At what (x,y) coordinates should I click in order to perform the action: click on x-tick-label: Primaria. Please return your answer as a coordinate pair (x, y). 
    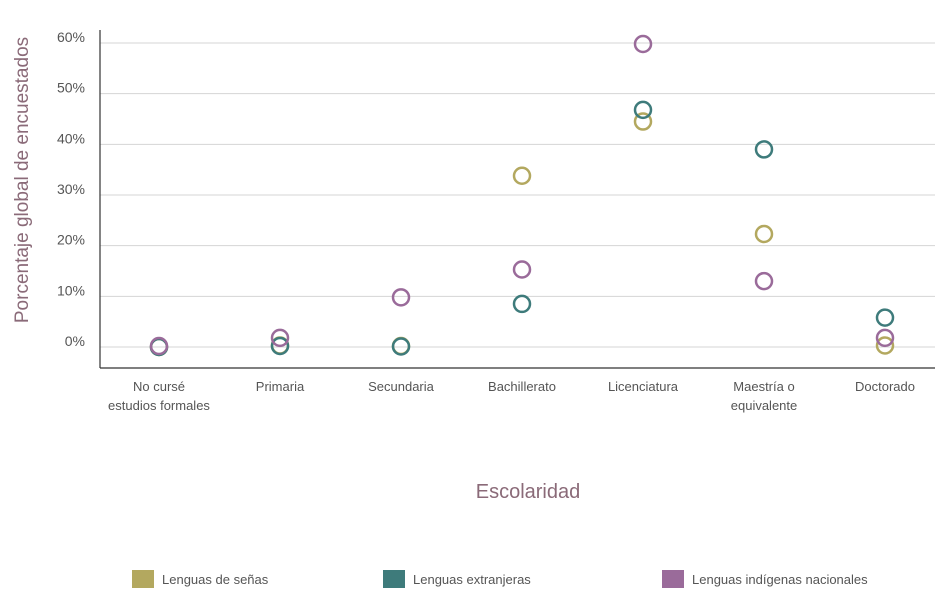
    Looking at the image, I should click on (280, 386).